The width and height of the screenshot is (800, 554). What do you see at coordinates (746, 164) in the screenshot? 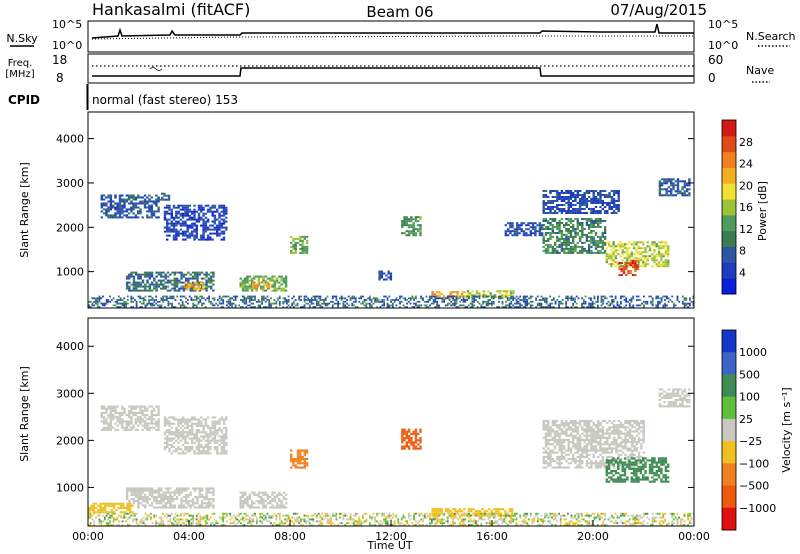
I see `power-colorbar-tick: 24` at bounding box center [746, 164].